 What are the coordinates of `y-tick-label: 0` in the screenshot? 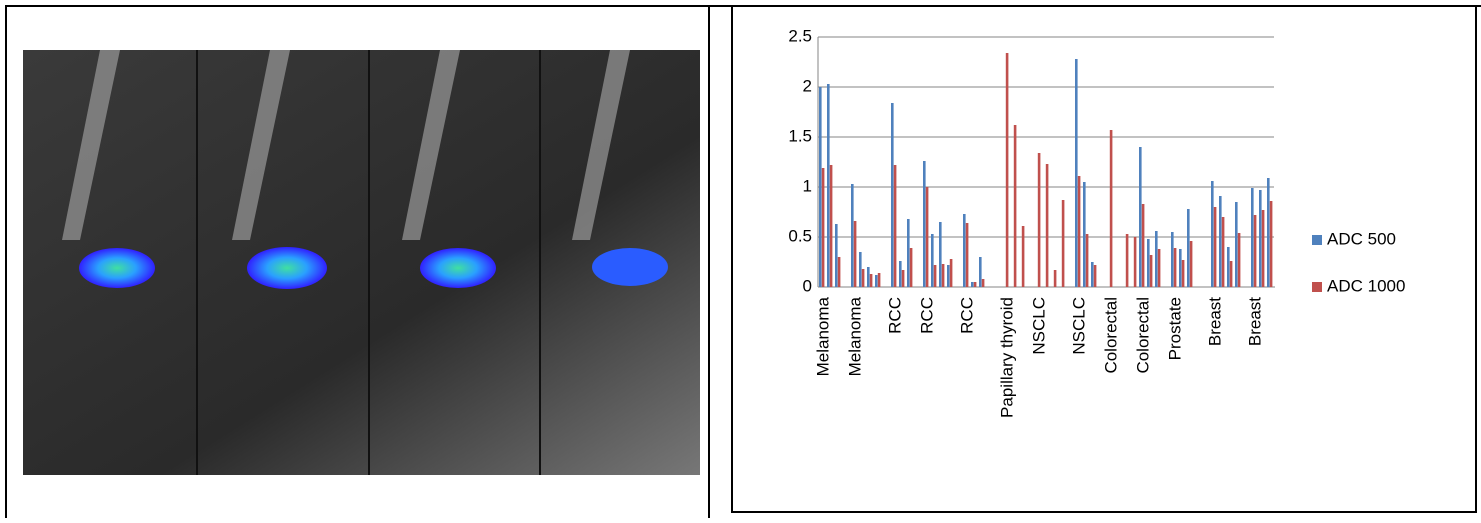 It's located at (807, 285).